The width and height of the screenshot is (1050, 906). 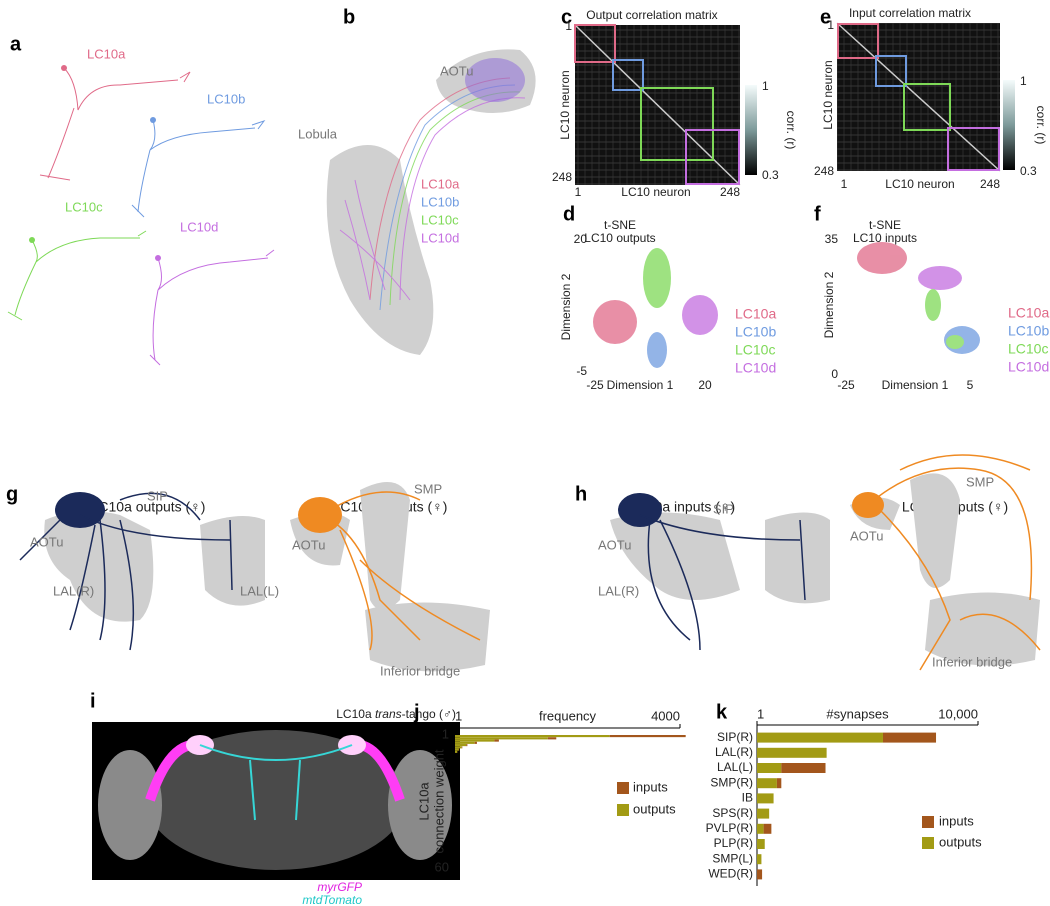 I want to click on matrix-title: Output correlation matrix, so click(x=651, y=15).